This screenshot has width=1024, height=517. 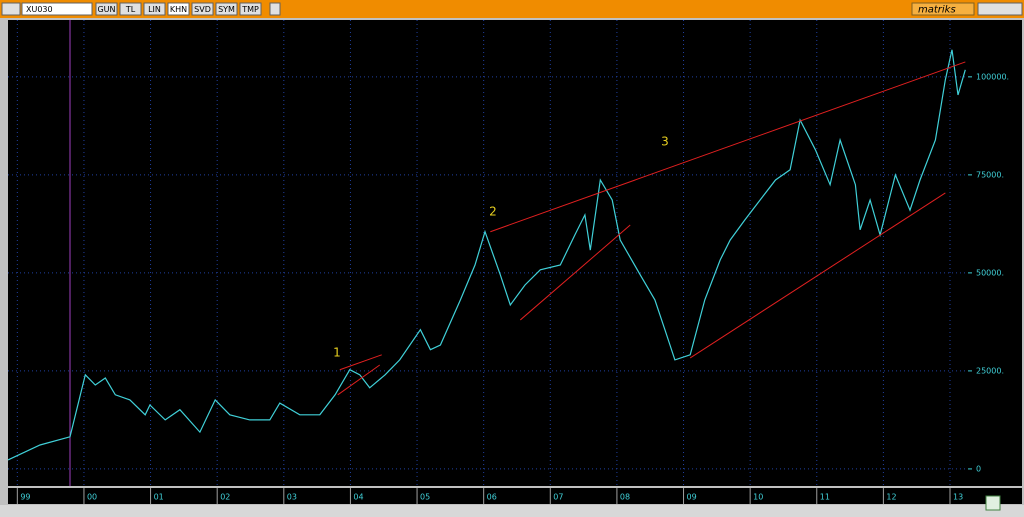 I want to click on x-tick-label: 04, so click(x=358, y=497).